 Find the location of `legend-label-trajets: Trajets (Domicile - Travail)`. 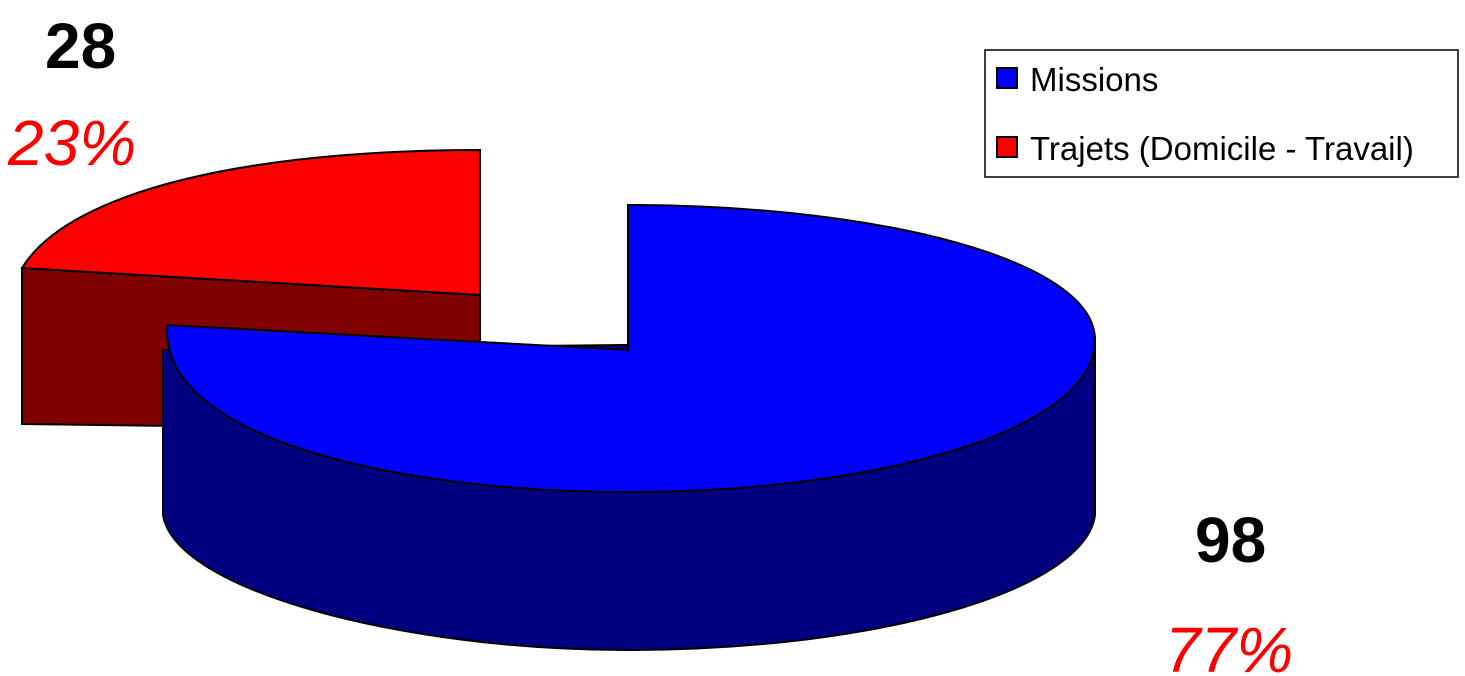

legend-label-trajets: Trajets (Domicile - Travail) is located at coordinates (1222, 148).